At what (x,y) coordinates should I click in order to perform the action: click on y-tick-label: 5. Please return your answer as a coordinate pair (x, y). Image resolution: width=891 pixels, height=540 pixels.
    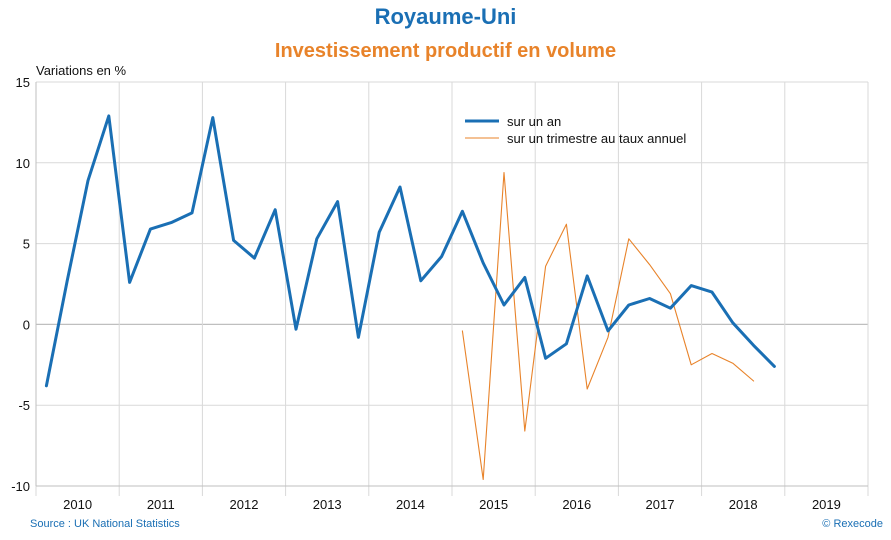
    Looking at the image, I should click on (26, 244).